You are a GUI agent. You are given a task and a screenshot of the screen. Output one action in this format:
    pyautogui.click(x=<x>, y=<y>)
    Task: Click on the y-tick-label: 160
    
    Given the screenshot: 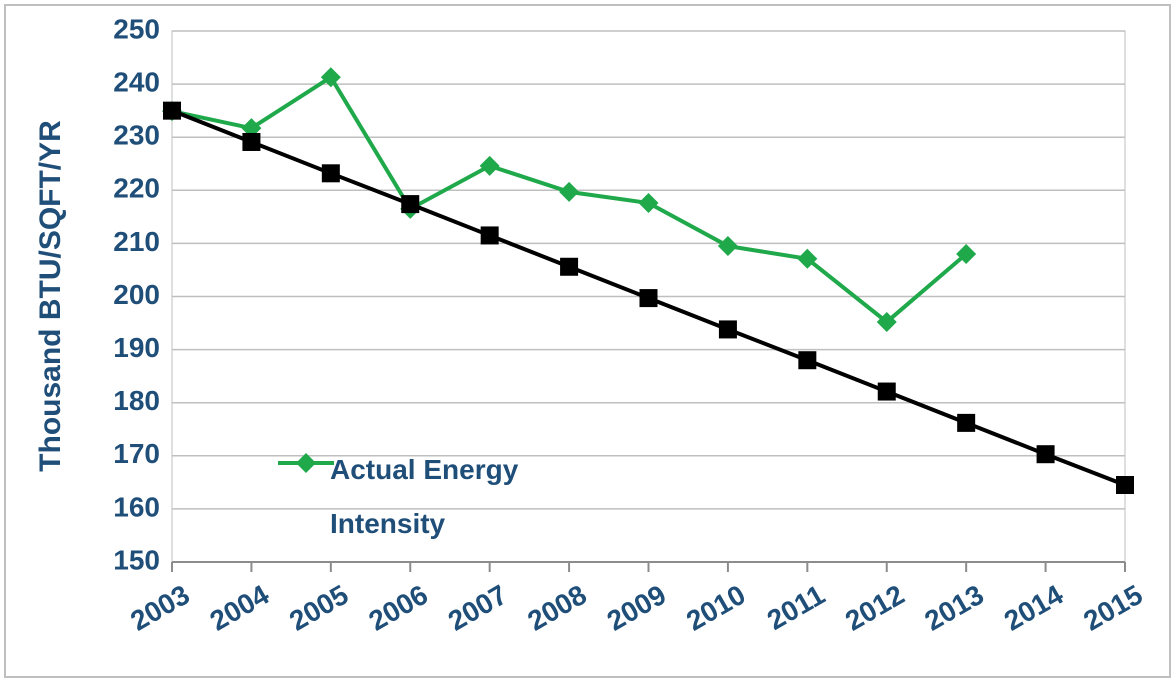 What is the action you would take?
    pyautogui.click(x=136, y=506)
    